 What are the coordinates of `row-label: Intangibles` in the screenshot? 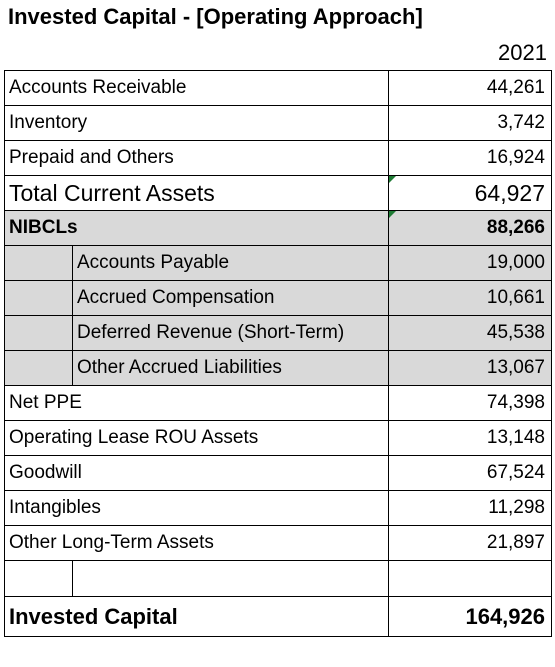 It's located at (196, 508).